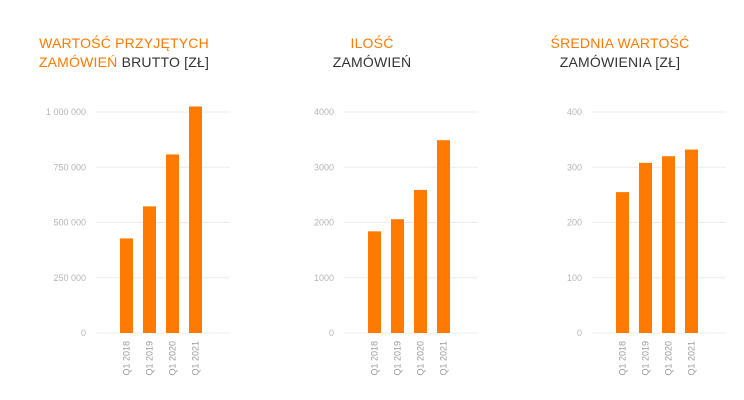 The width and height of the screenshot is (744, 400). I want to click on y-tick-label: 250 000, so click(69, 278).